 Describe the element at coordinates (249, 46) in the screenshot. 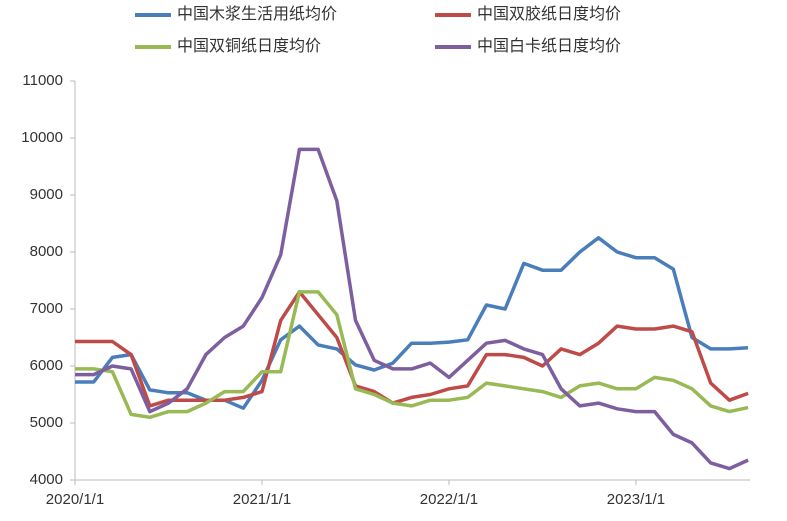

I see `legend-label: 中国双铜纸日度均价` at that location.